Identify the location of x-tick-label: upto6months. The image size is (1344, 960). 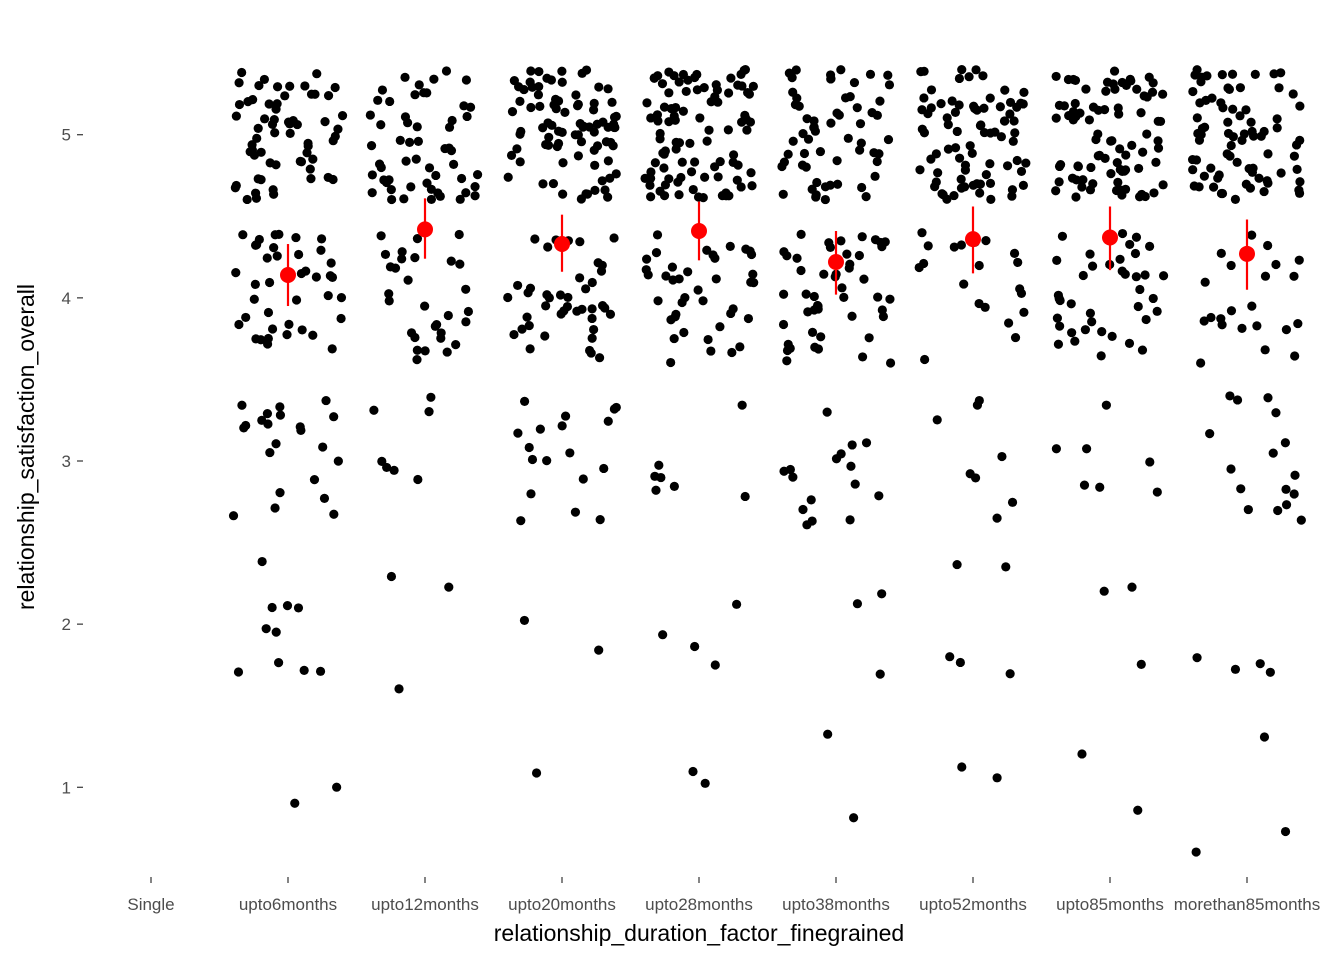
(288, 904).